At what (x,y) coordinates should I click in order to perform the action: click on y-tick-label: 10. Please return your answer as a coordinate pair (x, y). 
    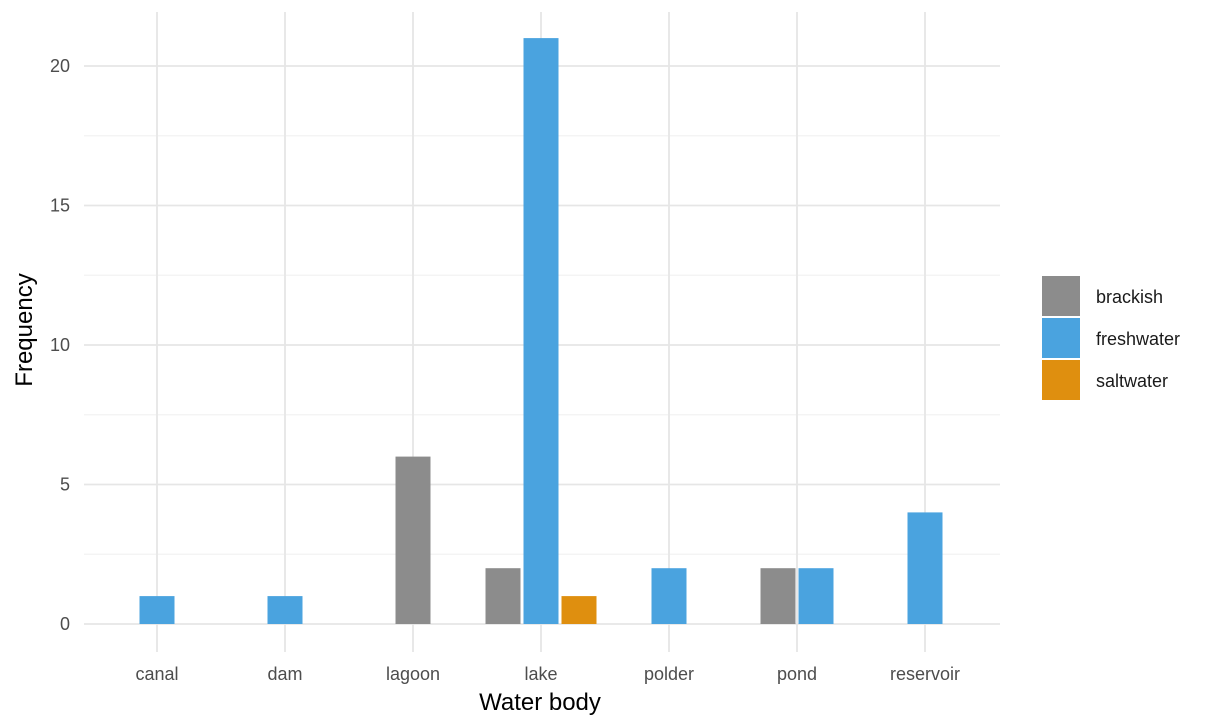
    Looking at the image, I should click on (60, 345).